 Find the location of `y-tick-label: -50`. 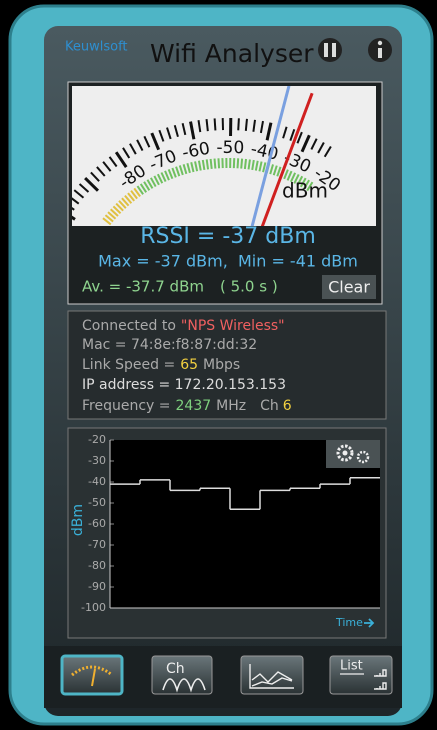

y-tick-label: -50 is located at coordinates (97, 502).